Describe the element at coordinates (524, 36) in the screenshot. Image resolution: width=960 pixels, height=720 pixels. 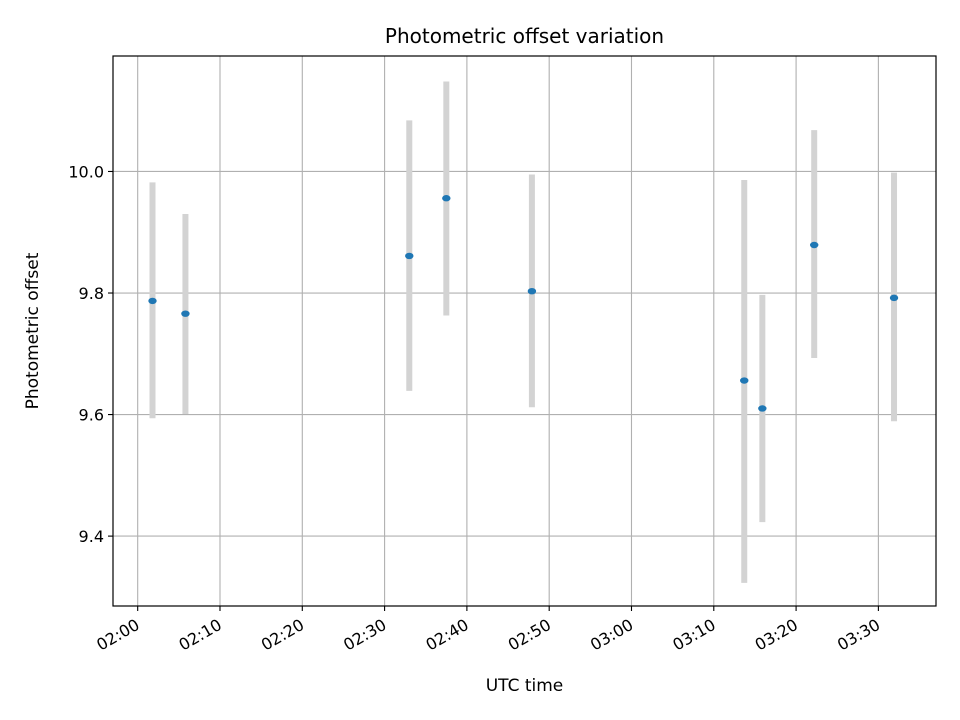
I see `chart-title: Photometric offset variation` at that location.